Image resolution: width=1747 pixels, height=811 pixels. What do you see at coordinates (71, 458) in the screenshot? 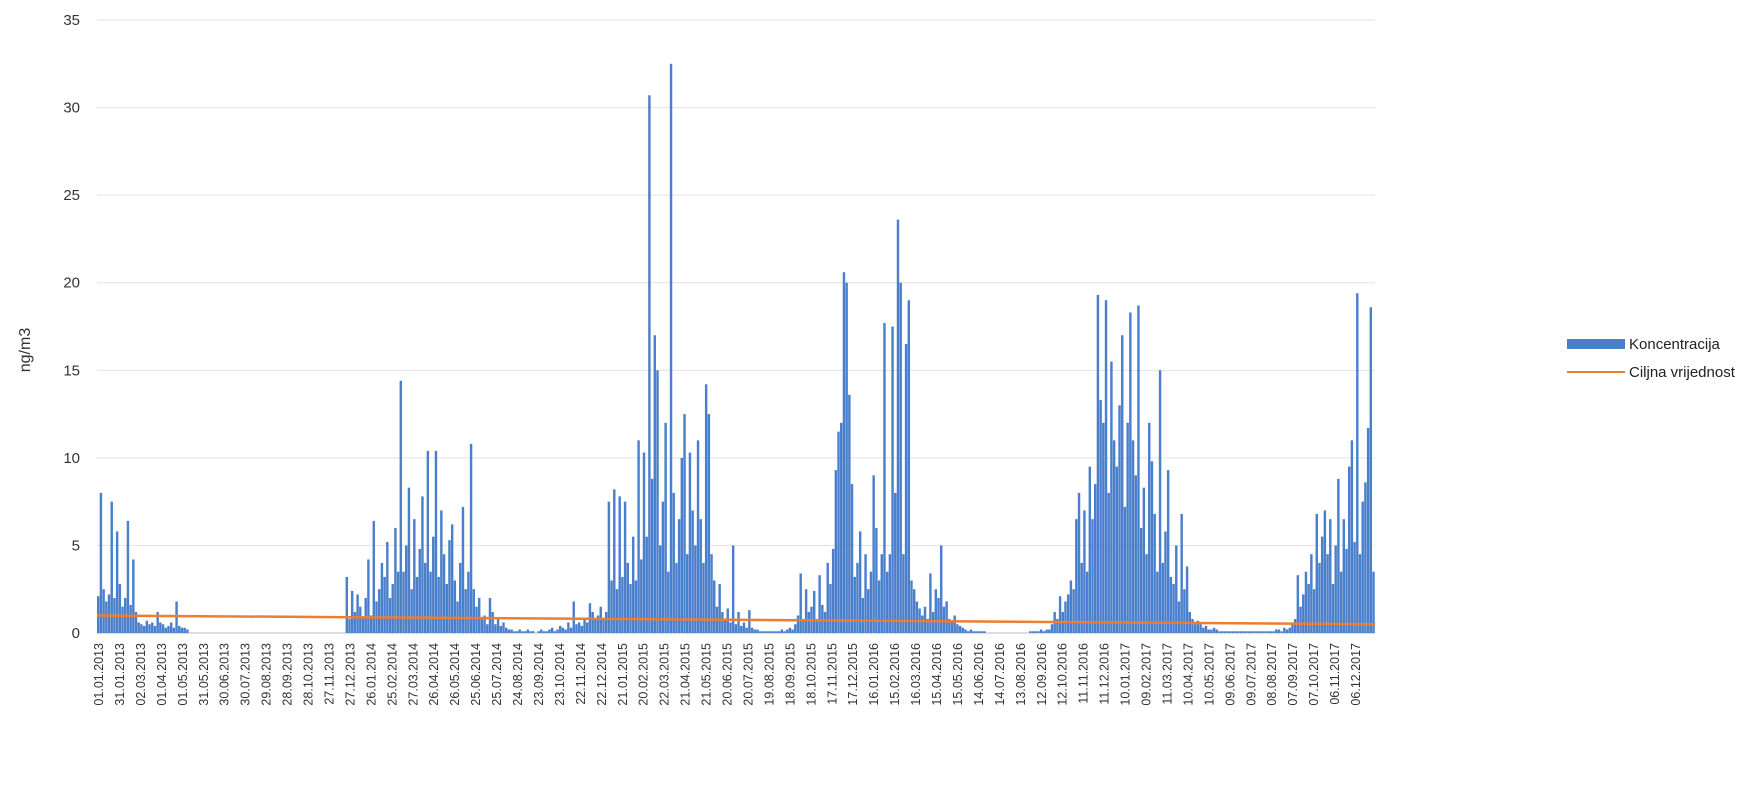
I see `y-tick-label: 10` at bounding box center [71, 458].